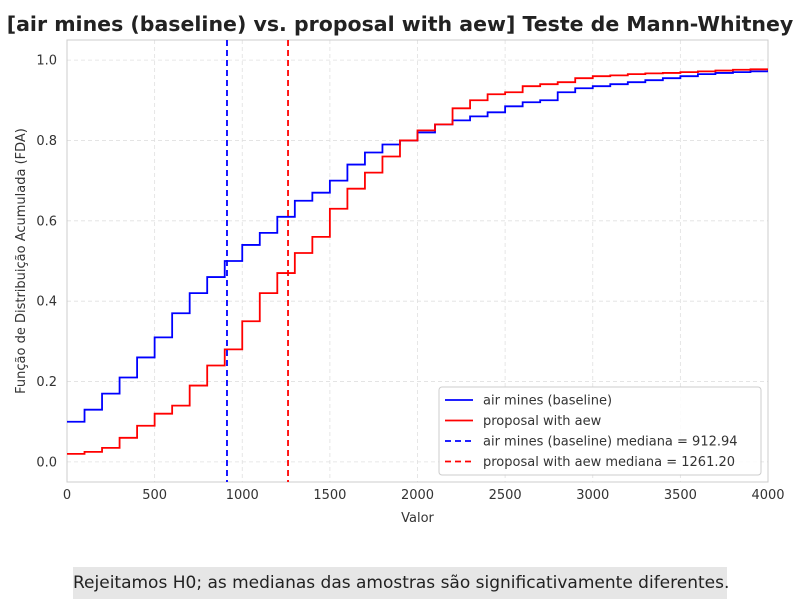 This screenshot has width=800, height=600. What do you see at coordinates (680, 495) in the screenshot?
I see `x-tick-label: 3500` at bounding box center [680, 495].